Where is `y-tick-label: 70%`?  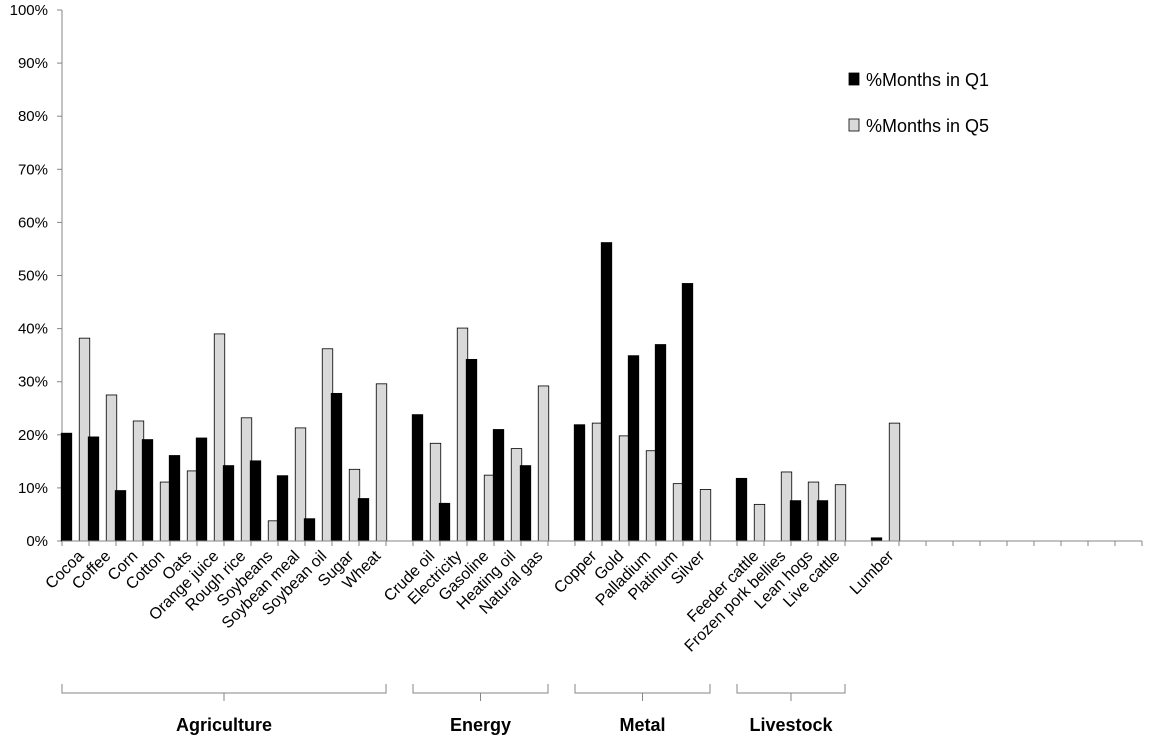
y-tick-label: 70% is located at coordinates (33, 169).